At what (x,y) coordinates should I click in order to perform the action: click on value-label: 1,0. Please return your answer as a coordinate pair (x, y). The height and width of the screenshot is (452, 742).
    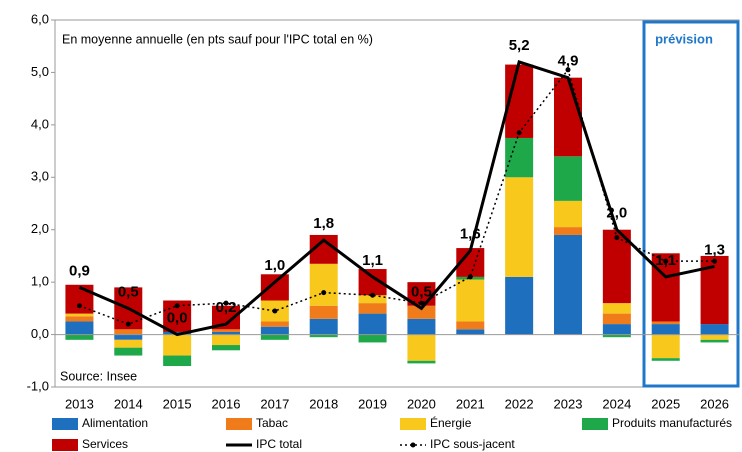
    Looking at the image, I should click on (274, 265).